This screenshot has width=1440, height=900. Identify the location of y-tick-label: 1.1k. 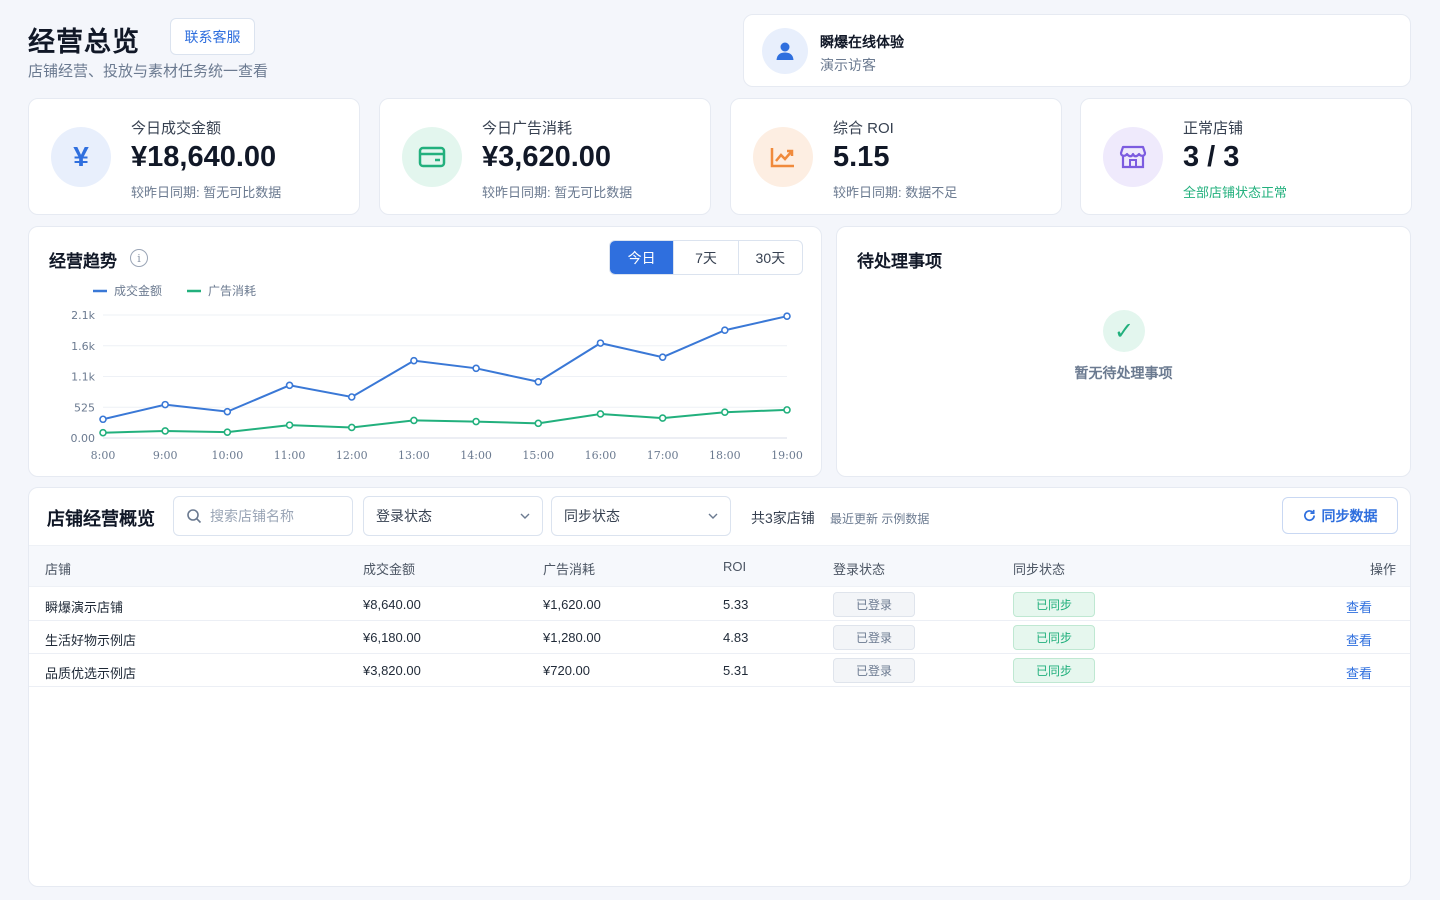
(83, 377).